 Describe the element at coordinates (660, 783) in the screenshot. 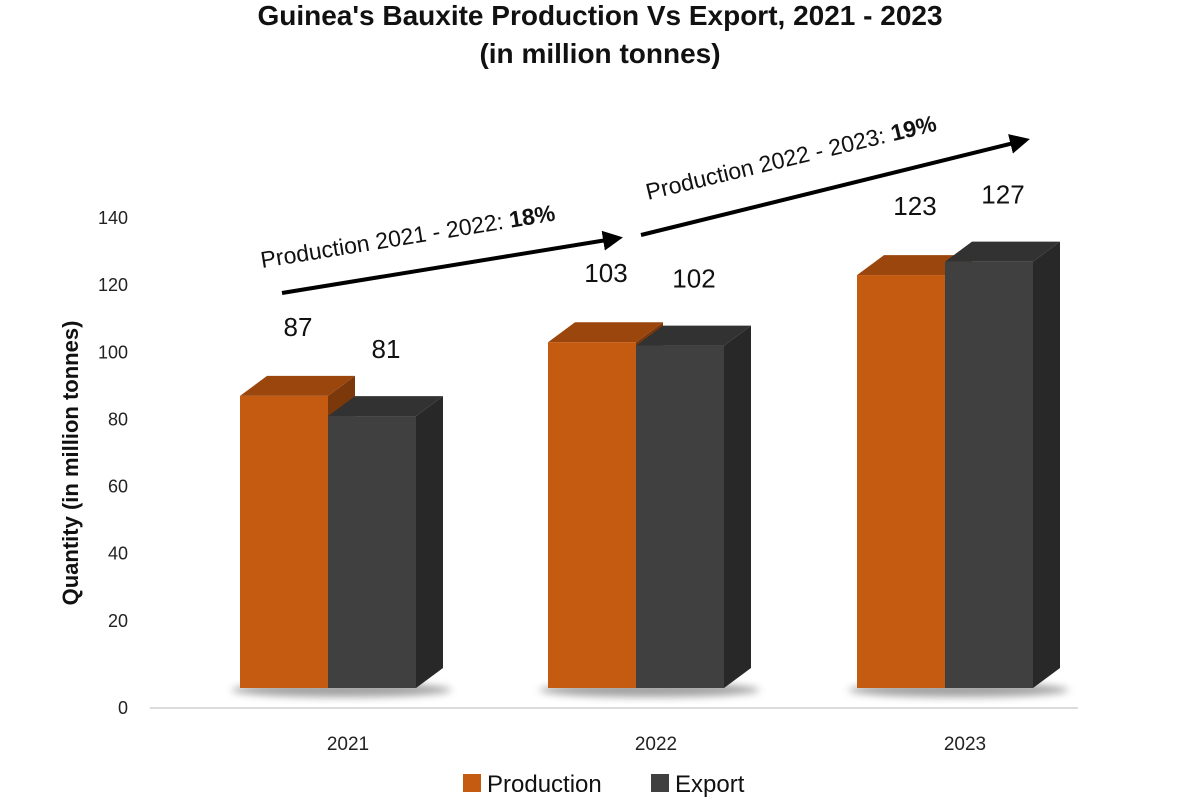

I see `legend-swatch-export` at that location.